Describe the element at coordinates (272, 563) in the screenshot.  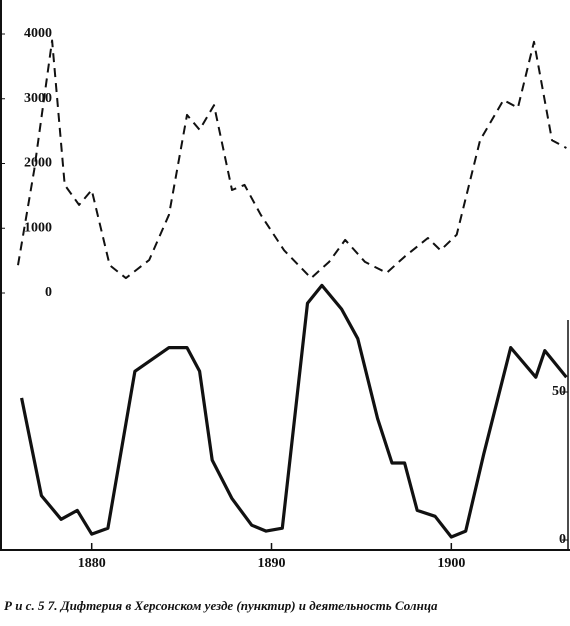
I see `x-tick-label: 1890` at that location.